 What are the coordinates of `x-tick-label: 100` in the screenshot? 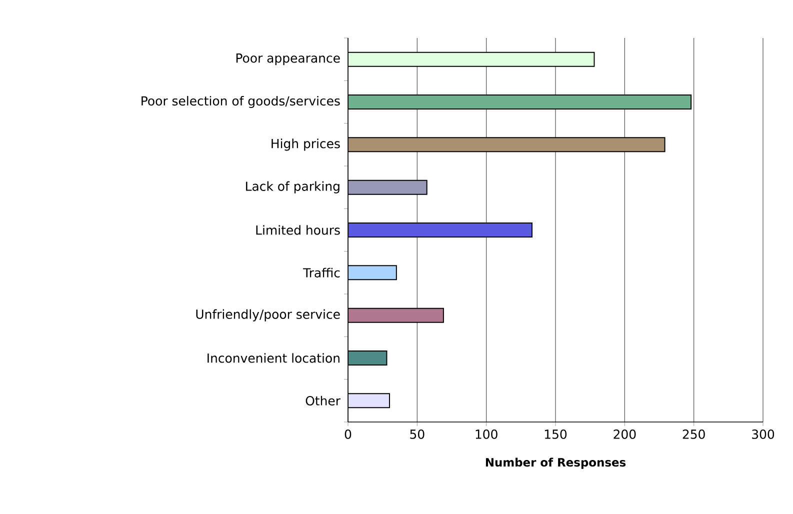 It's located at (487, 434).